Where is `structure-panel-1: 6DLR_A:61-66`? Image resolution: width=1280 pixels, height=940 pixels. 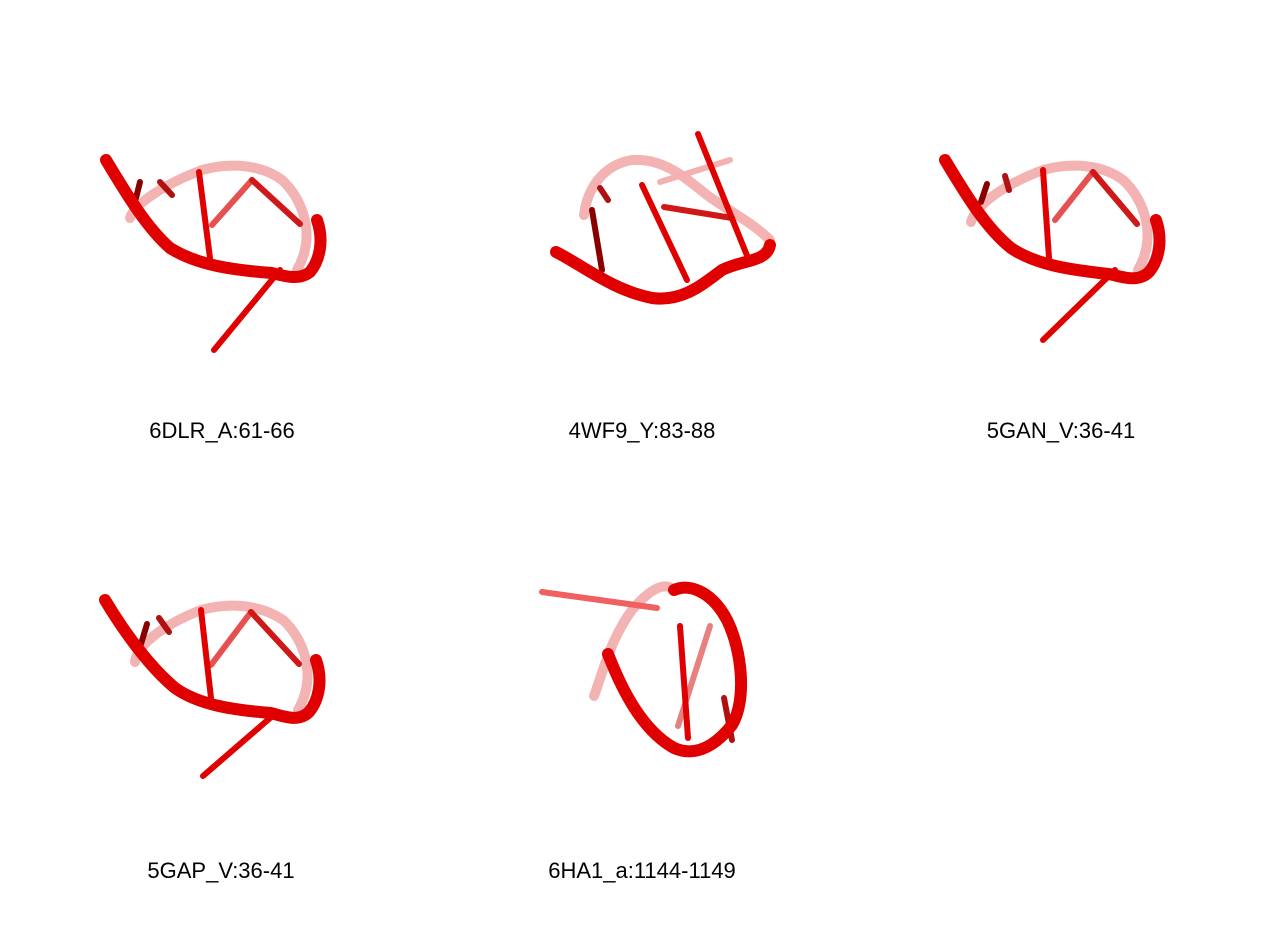 structure-panel-1: 6DLR_A:61-66 is located at coordinates (222, 276).